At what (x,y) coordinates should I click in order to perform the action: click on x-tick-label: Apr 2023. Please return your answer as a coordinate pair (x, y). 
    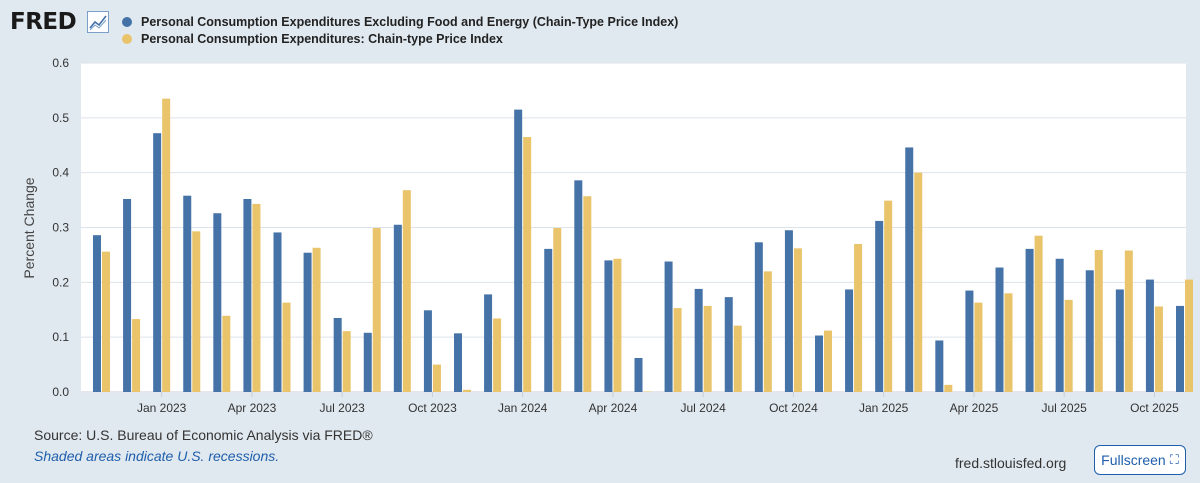
    Looking at the image, I should click on (252, 408).